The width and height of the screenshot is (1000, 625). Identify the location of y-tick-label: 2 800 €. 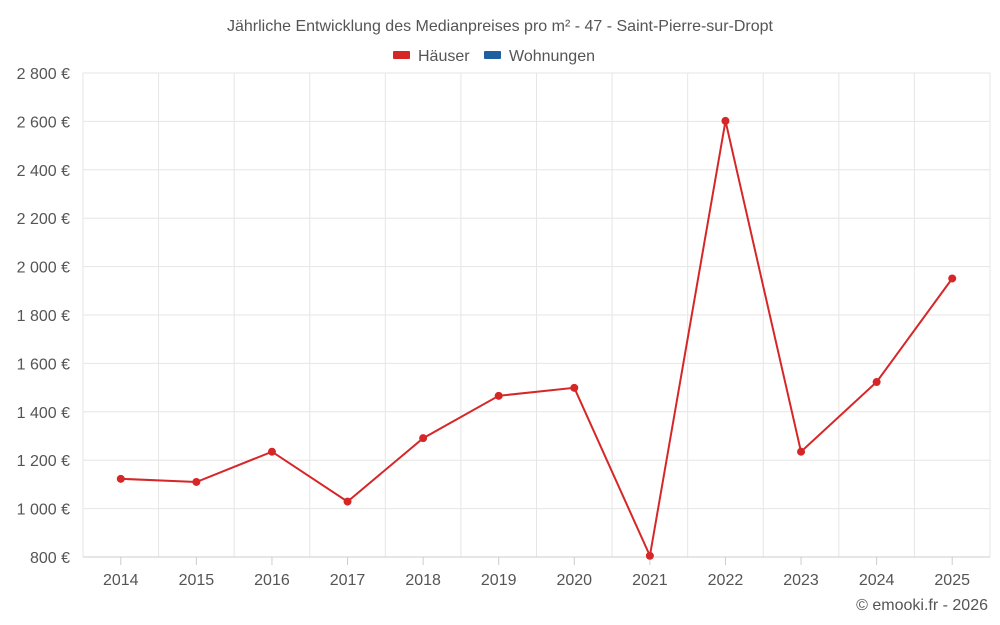
(43, 74).